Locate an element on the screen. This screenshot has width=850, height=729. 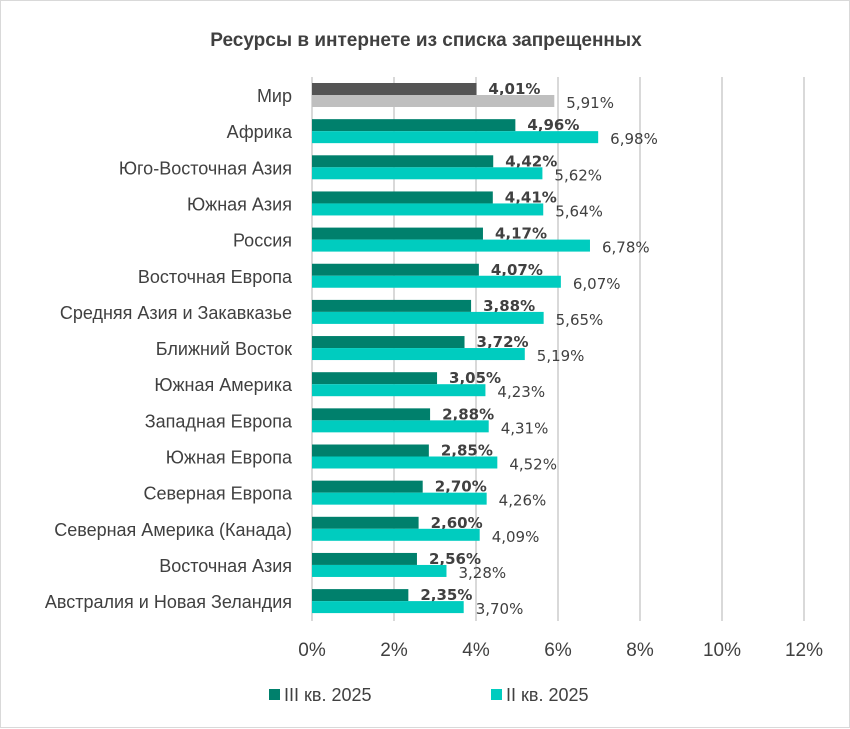
x-tick-label: 0% is located at coordinates (312, 650).